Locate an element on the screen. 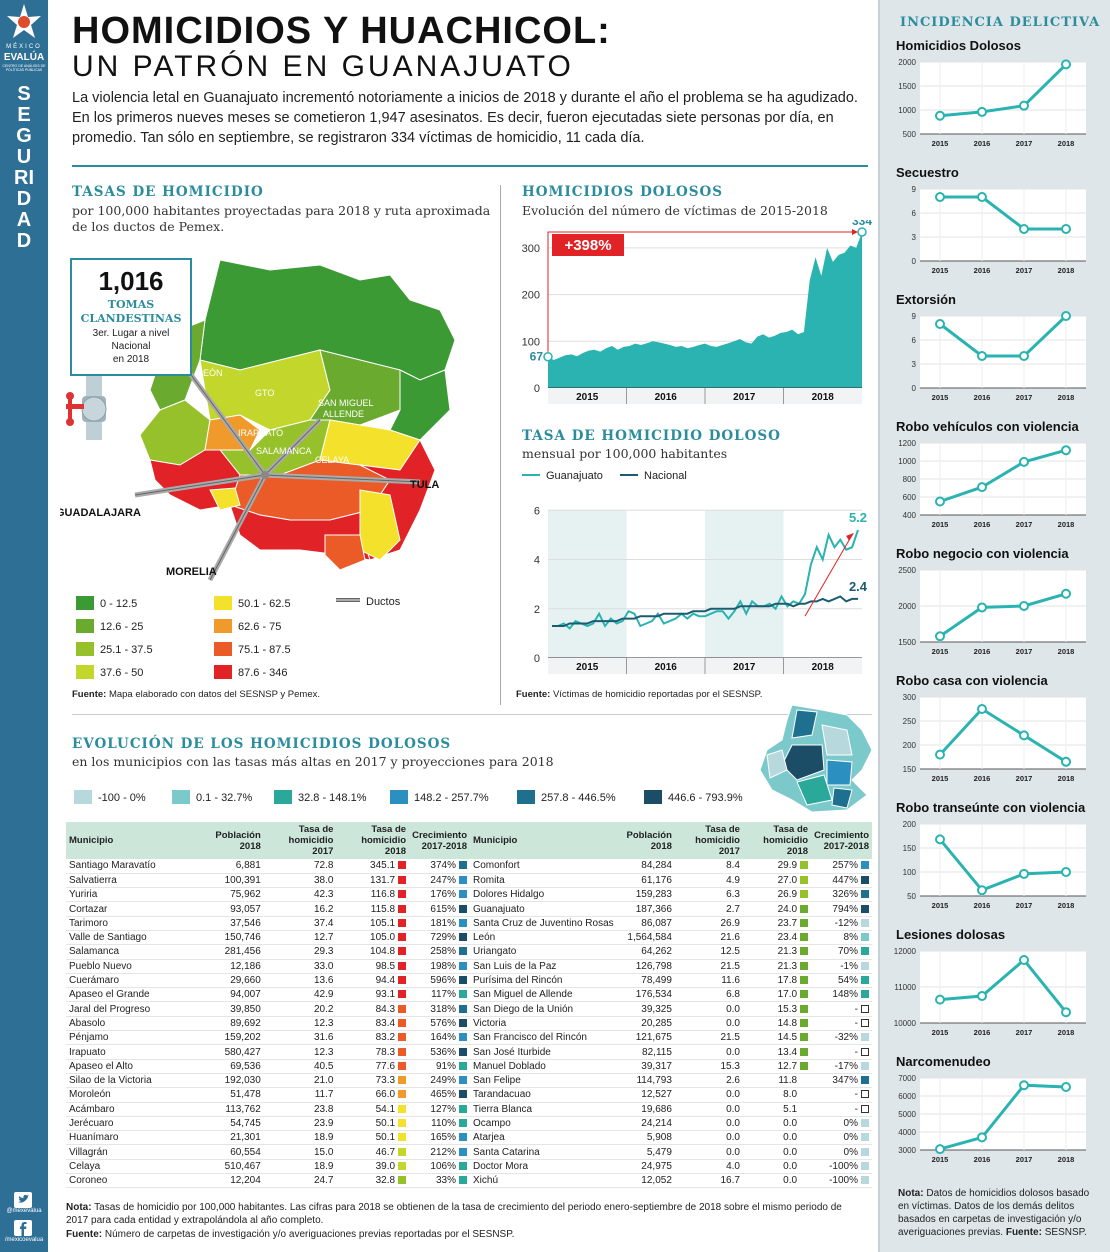  twitter-icon is located at coordinates (23, 1200).